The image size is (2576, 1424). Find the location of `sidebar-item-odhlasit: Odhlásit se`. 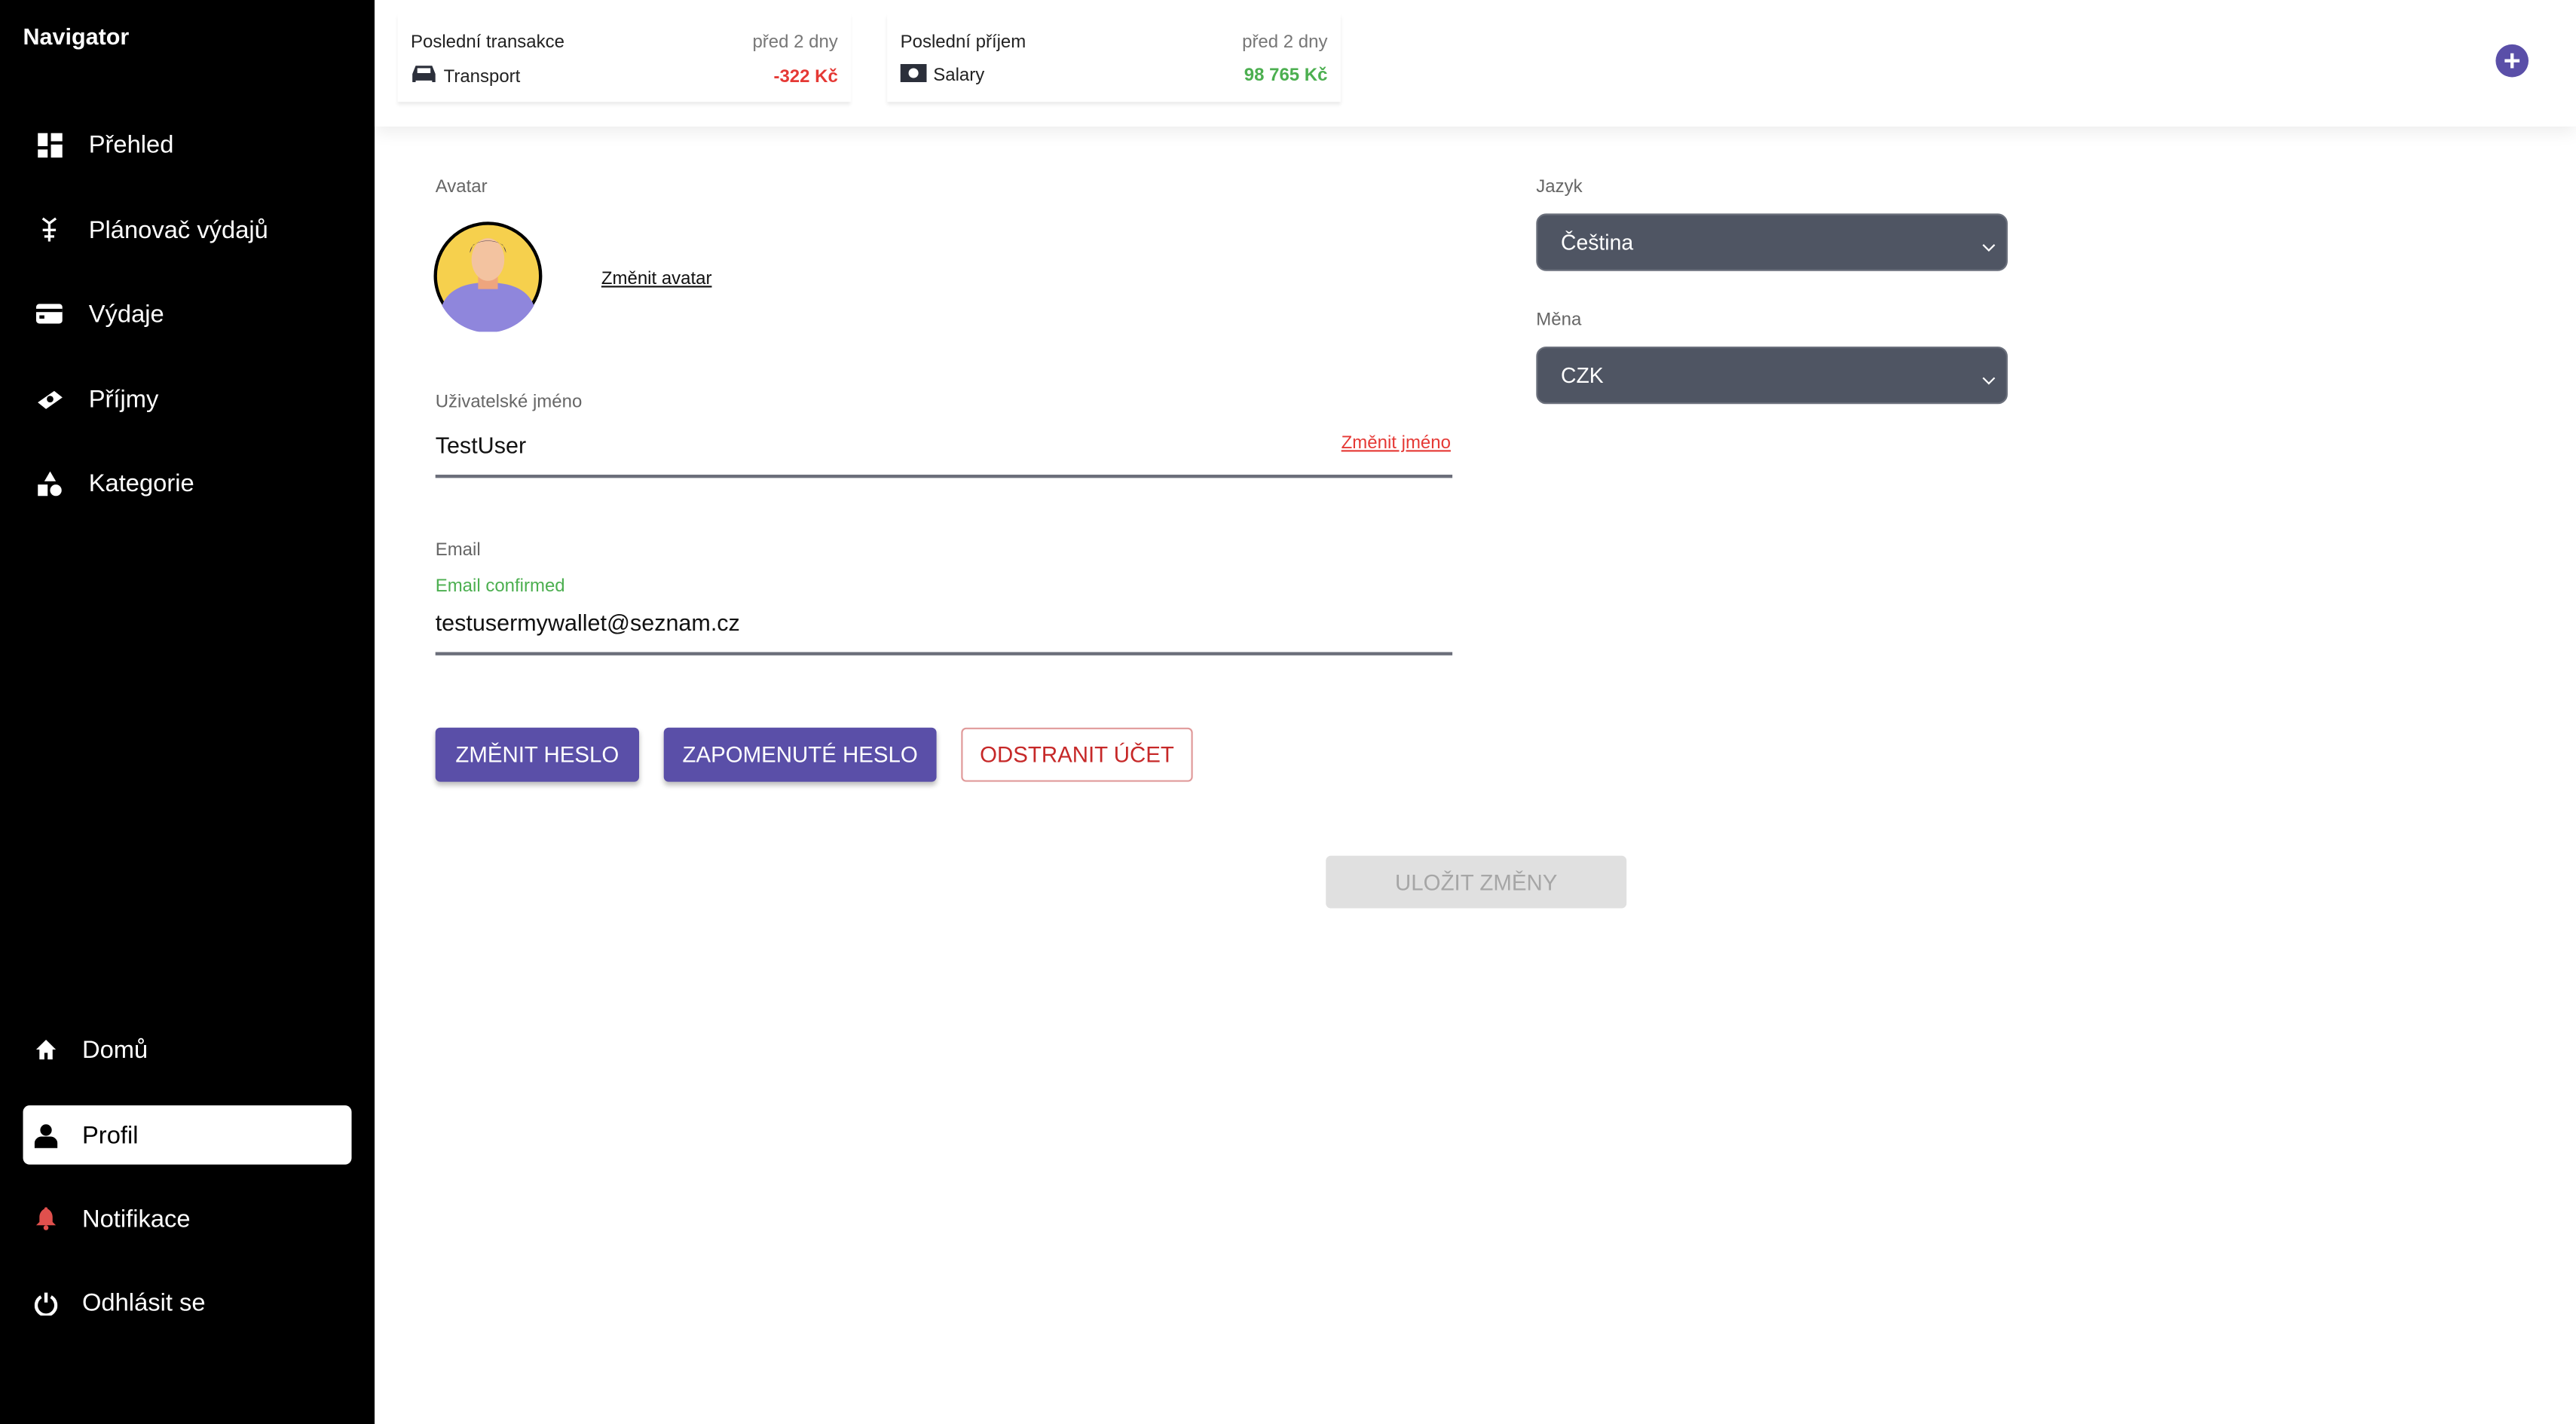

sidebar-item-odhlasit: Odhlásit se is located at coordinates (188, 1302).